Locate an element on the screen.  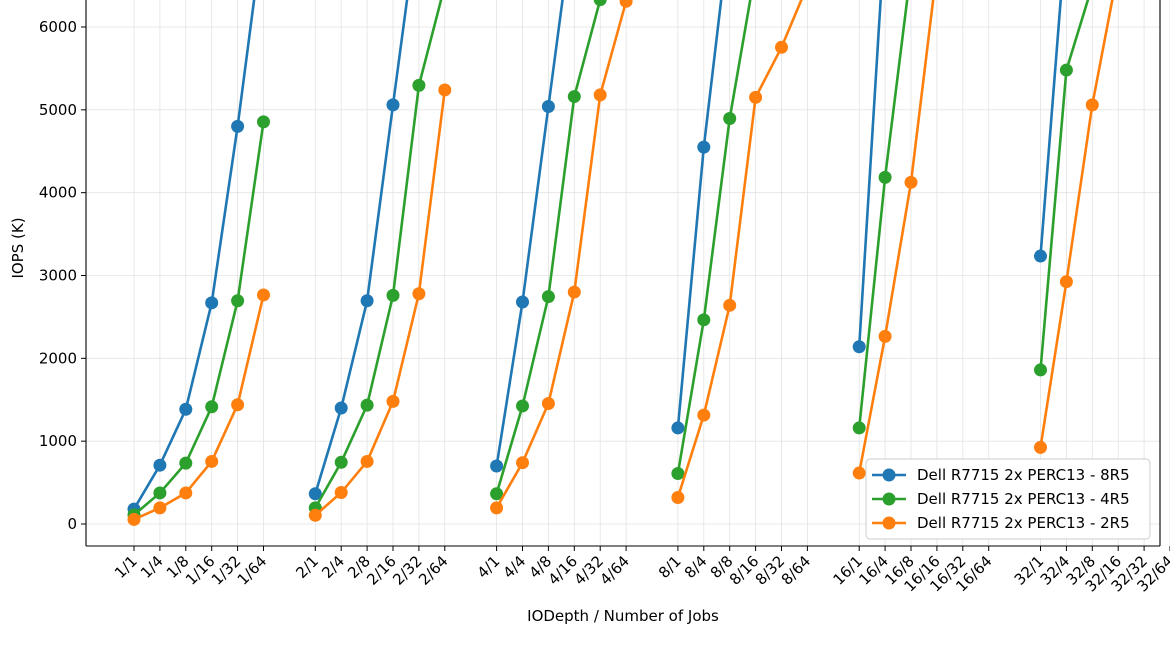
x-axis-title: IODepth / Number of Jobs is located at coordinates (623, 616).